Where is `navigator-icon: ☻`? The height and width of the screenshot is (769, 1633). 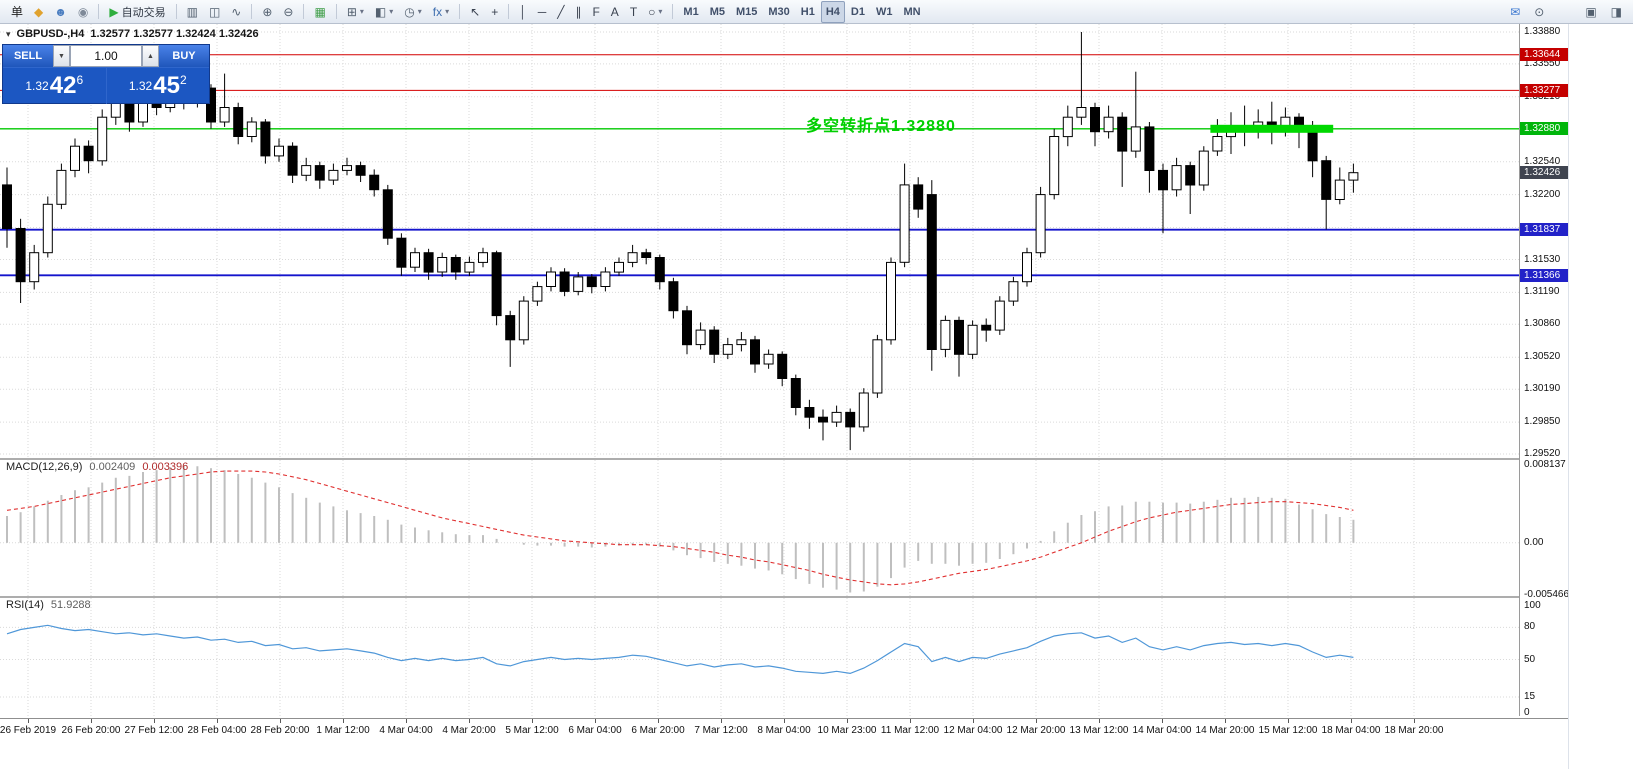
navigator-icon: ☻ is located at coordinates (60, 12).